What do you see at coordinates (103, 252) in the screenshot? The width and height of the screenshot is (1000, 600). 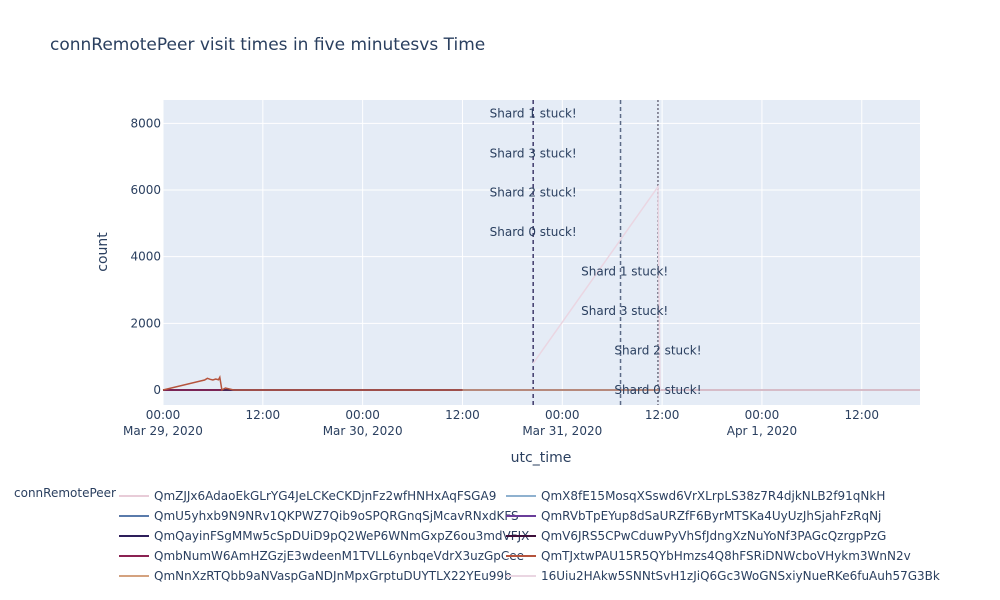 I see `y-axis-label: count` at bounding box center [103, 252].